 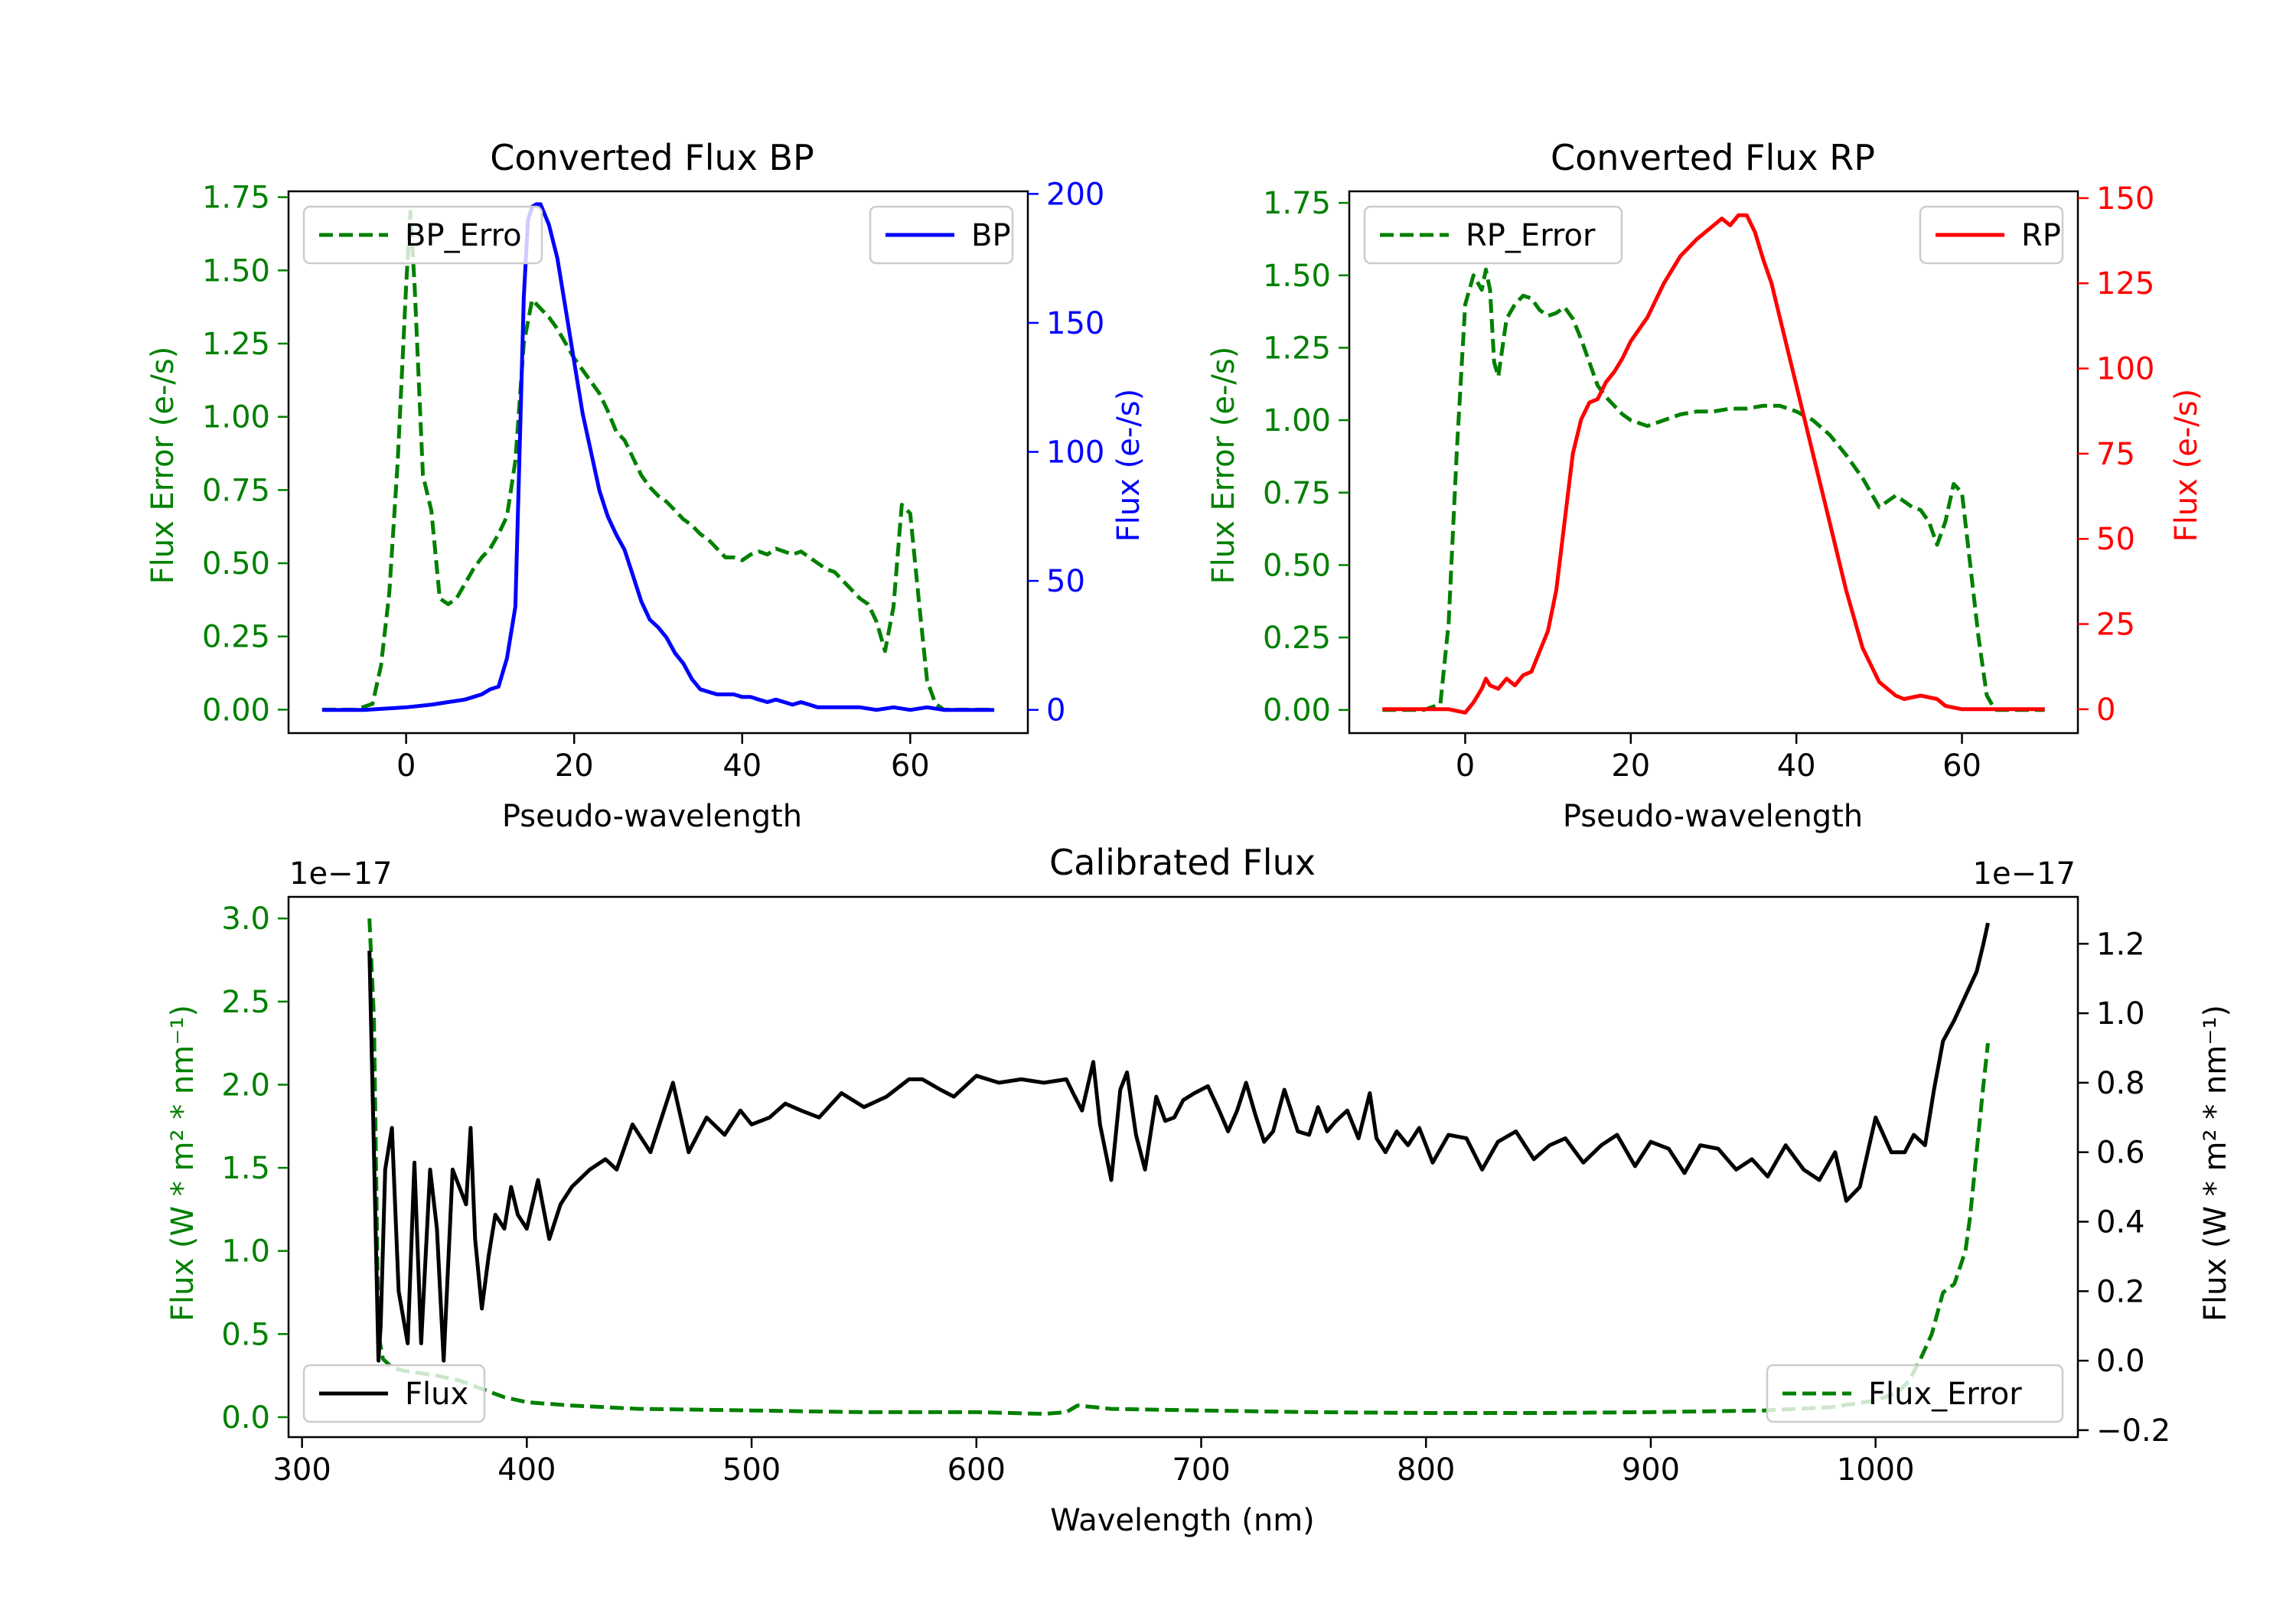 What do you see at coordinates (1796, 766) in the screenshot?
I see `x-tick-label-rp-40: 40` at bounding box center [1796, 766].